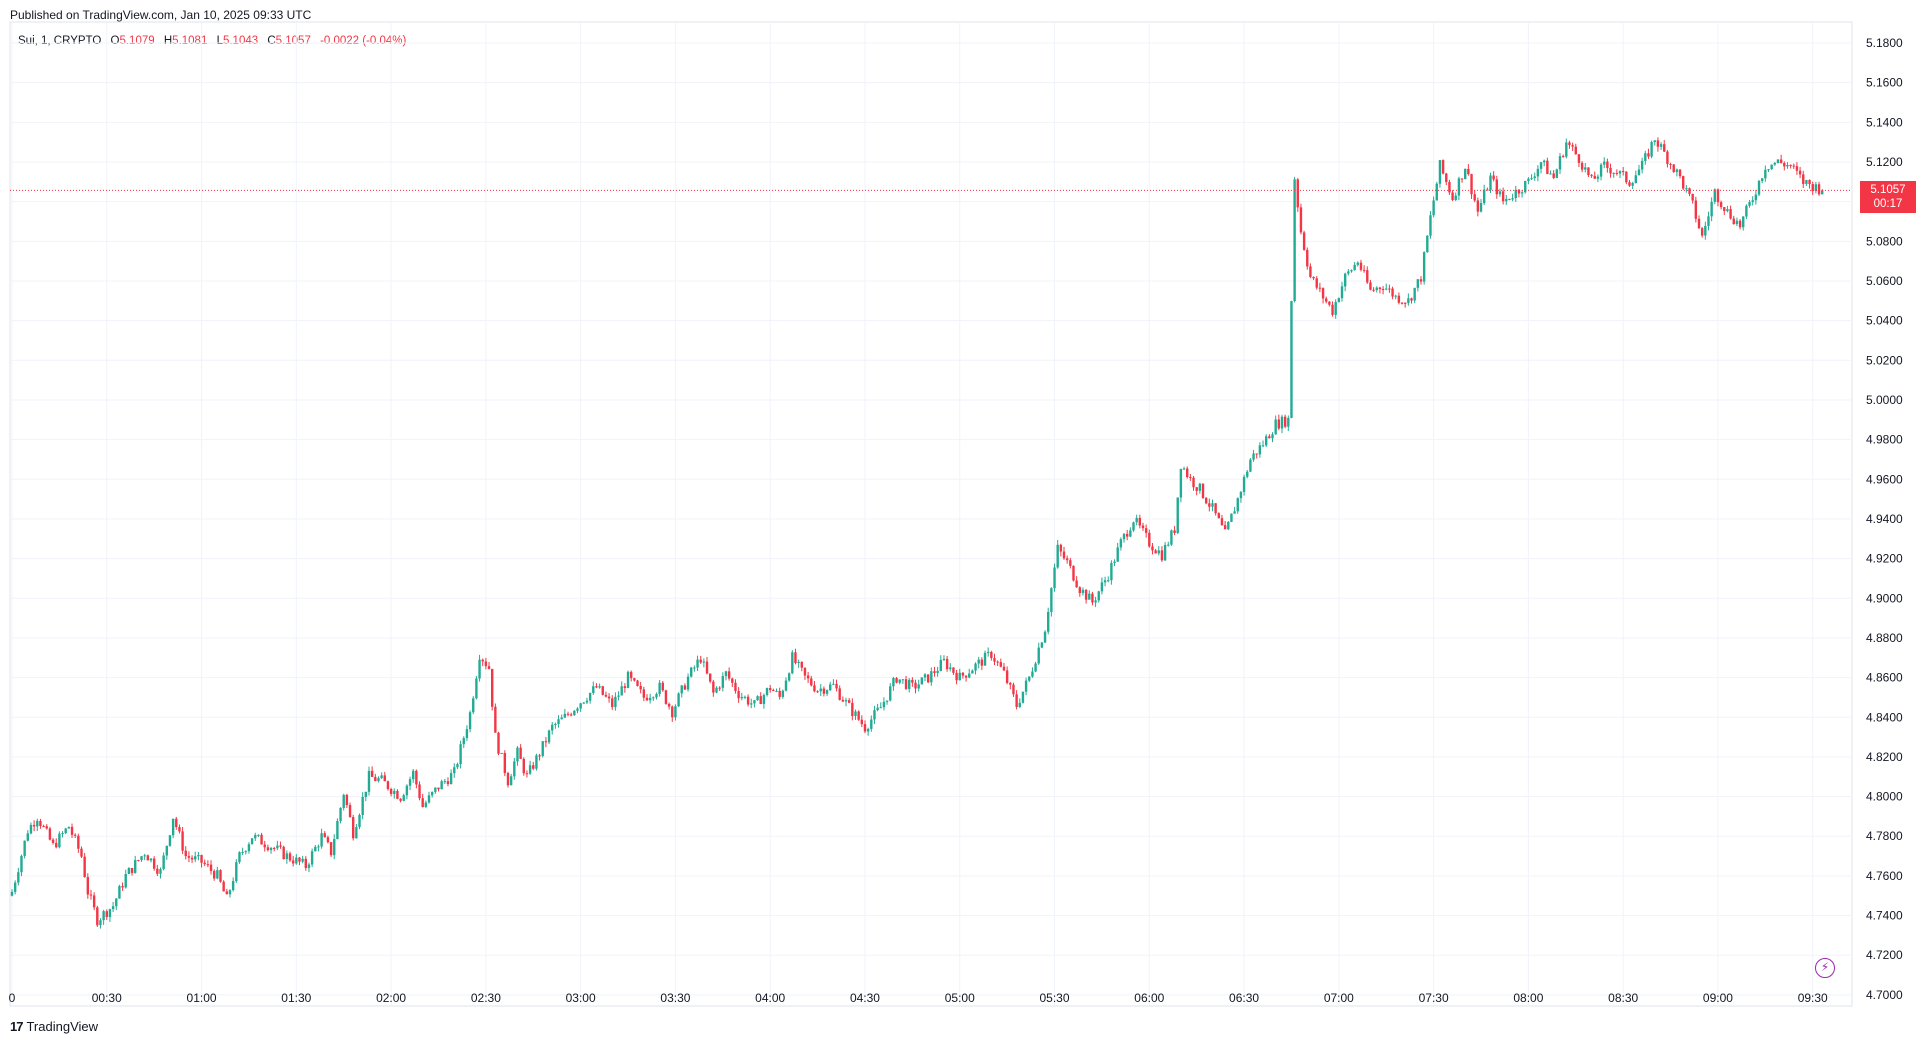 The image size is (1918, 1044). Describe the element at coordinates (1884, 916) in the screenshot. I see `y-tick-label: 4.7400` at that location.